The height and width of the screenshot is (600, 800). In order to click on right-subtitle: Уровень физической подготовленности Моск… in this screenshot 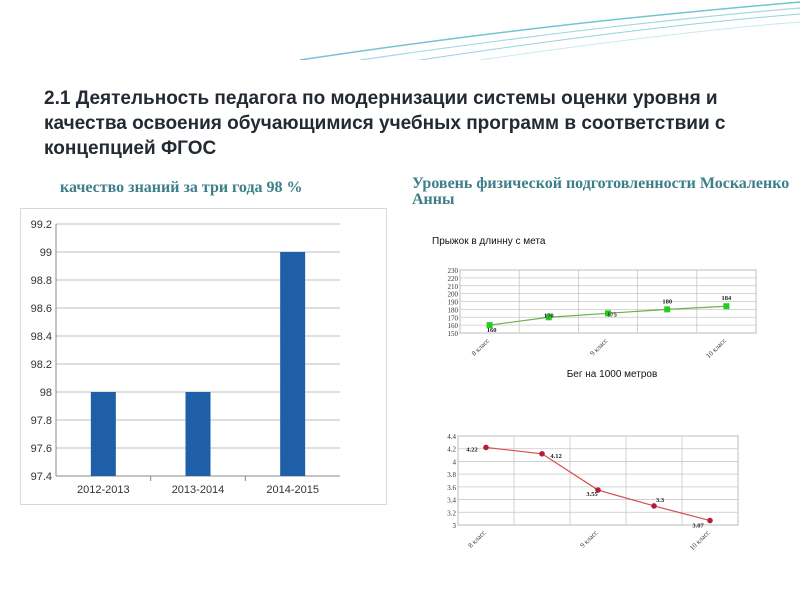, I will do `click(601, 191)`.